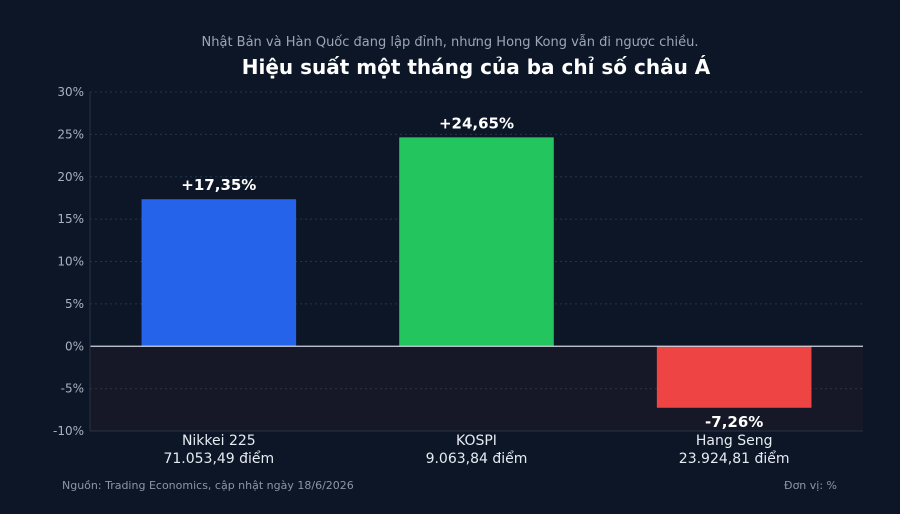 The image size is (900, 514). I want to click on y-tick-label: 20%, so click(70, 177).